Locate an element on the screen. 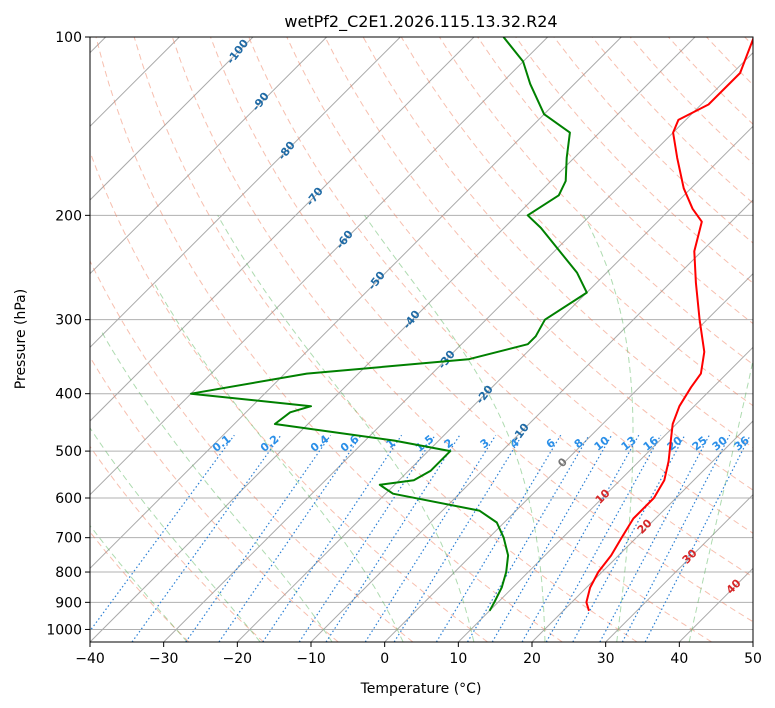 This screenshot has height=708, width=775. x-tick-label: 0 is located at coordinates (384, 659).